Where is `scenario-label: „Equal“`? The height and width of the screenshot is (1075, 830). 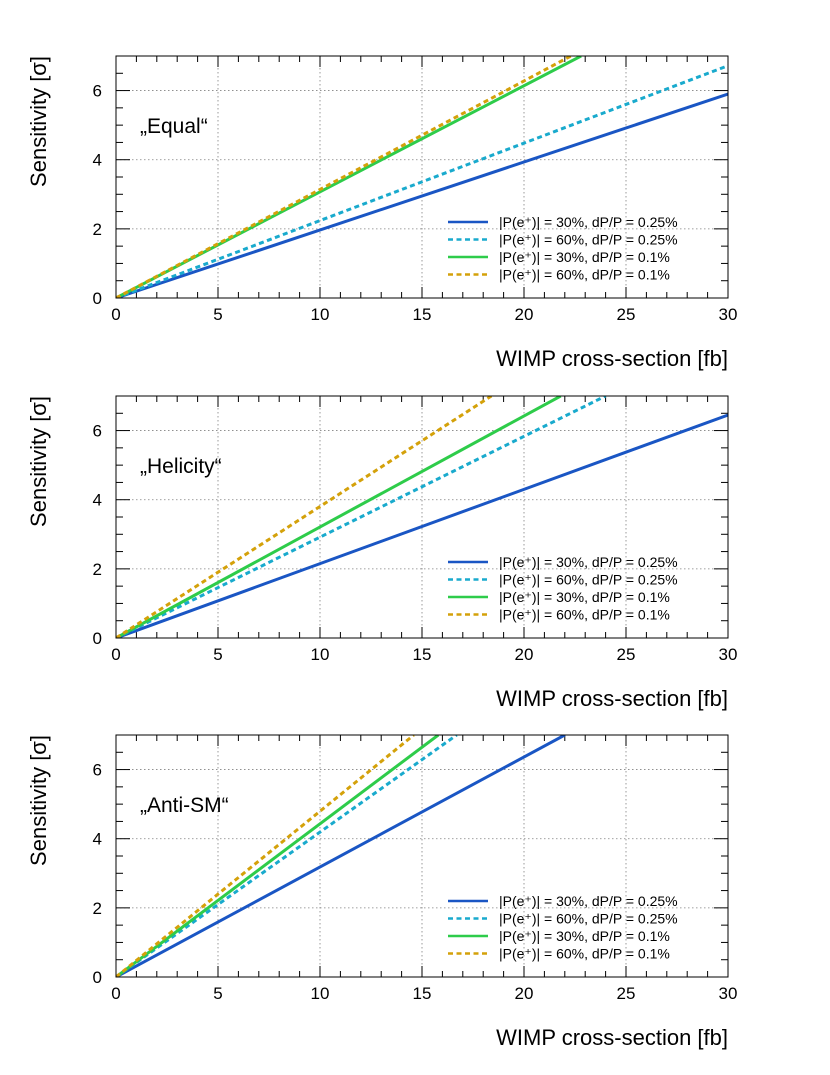
scenario-label: „Equal“ is located at coordinates (174, 126).